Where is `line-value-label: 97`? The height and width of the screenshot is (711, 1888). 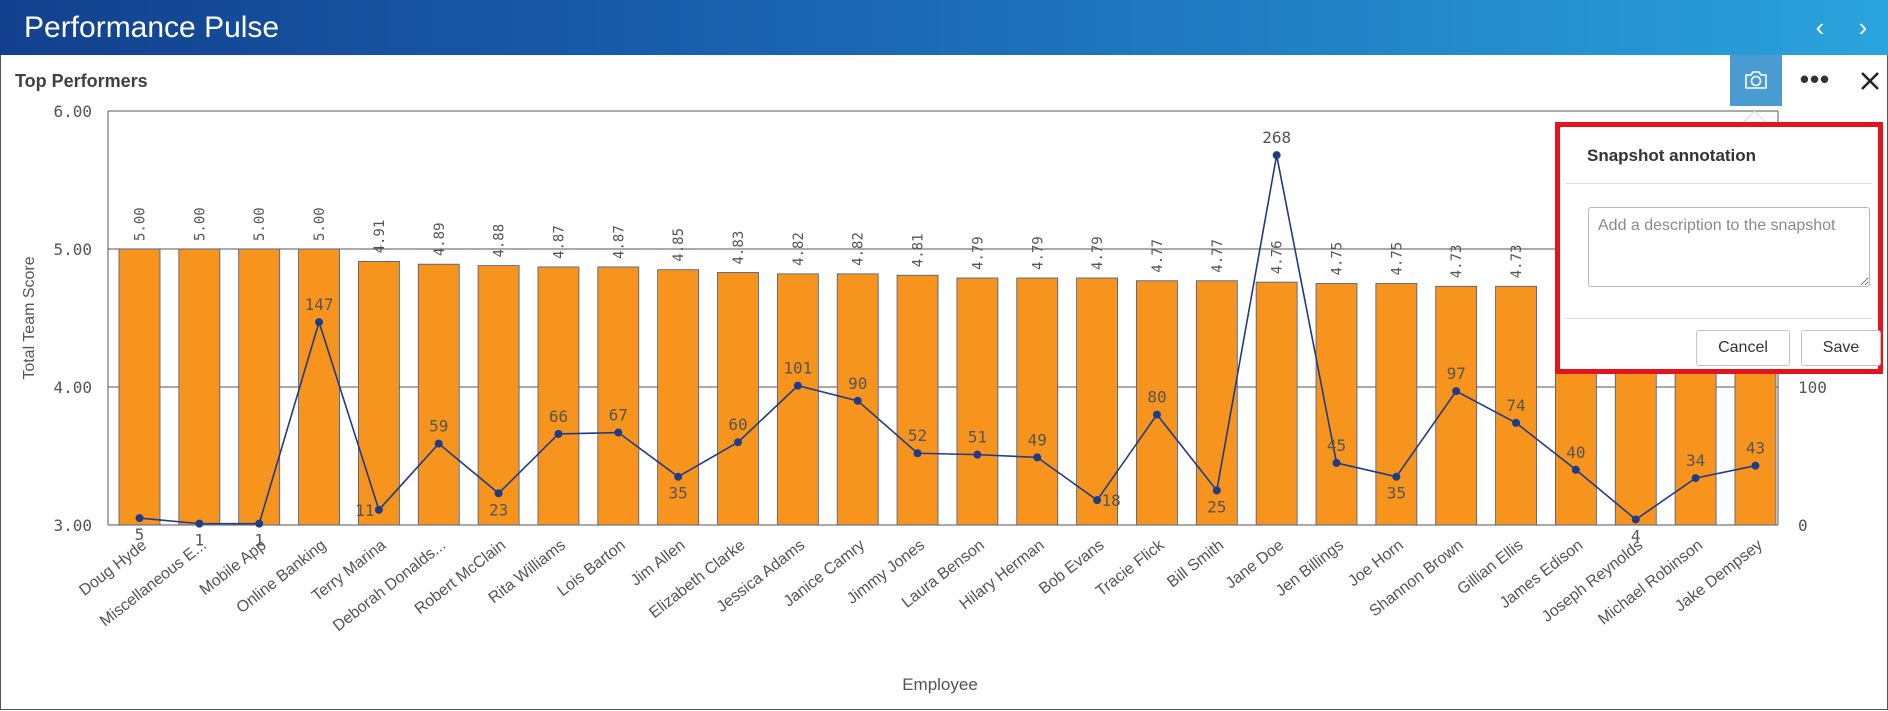 line-value-label: 97 is located at coordinates (1456, 373).